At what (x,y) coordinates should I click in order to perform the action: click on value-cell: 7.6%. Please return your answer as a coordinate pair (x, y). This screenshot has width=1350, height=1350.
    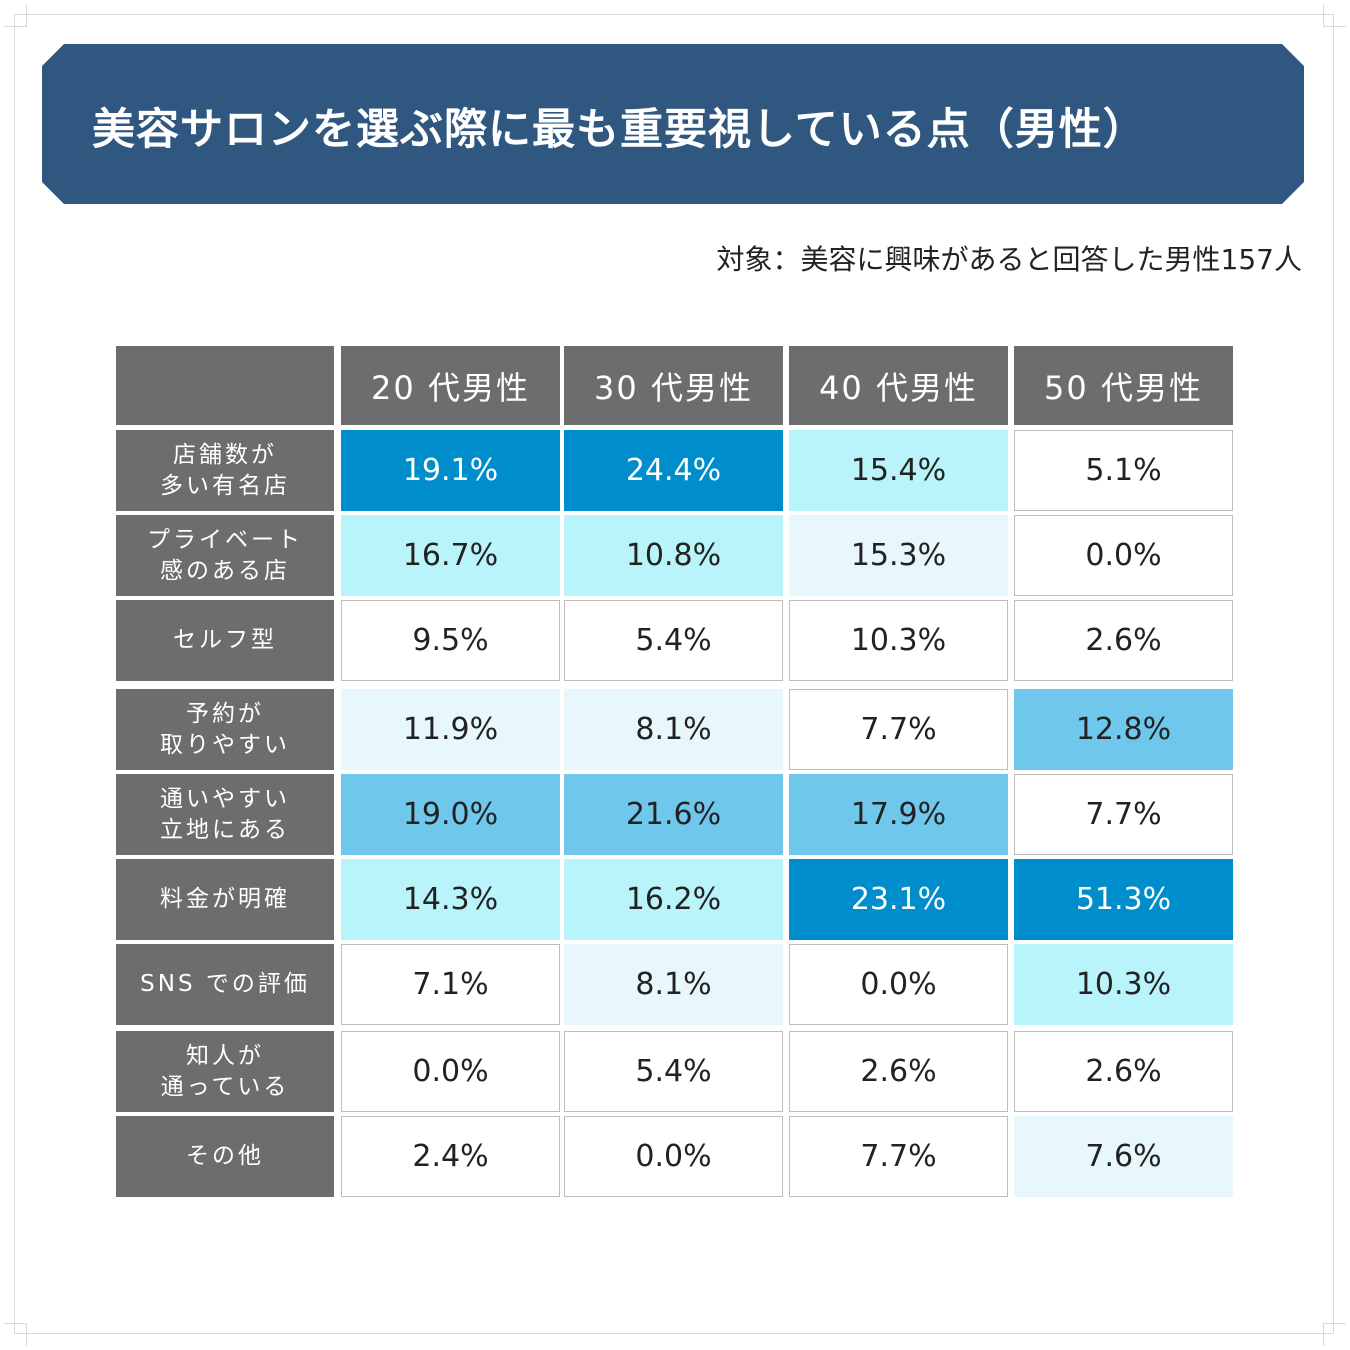
    Looking at the image, I should click on (1123, 1156).